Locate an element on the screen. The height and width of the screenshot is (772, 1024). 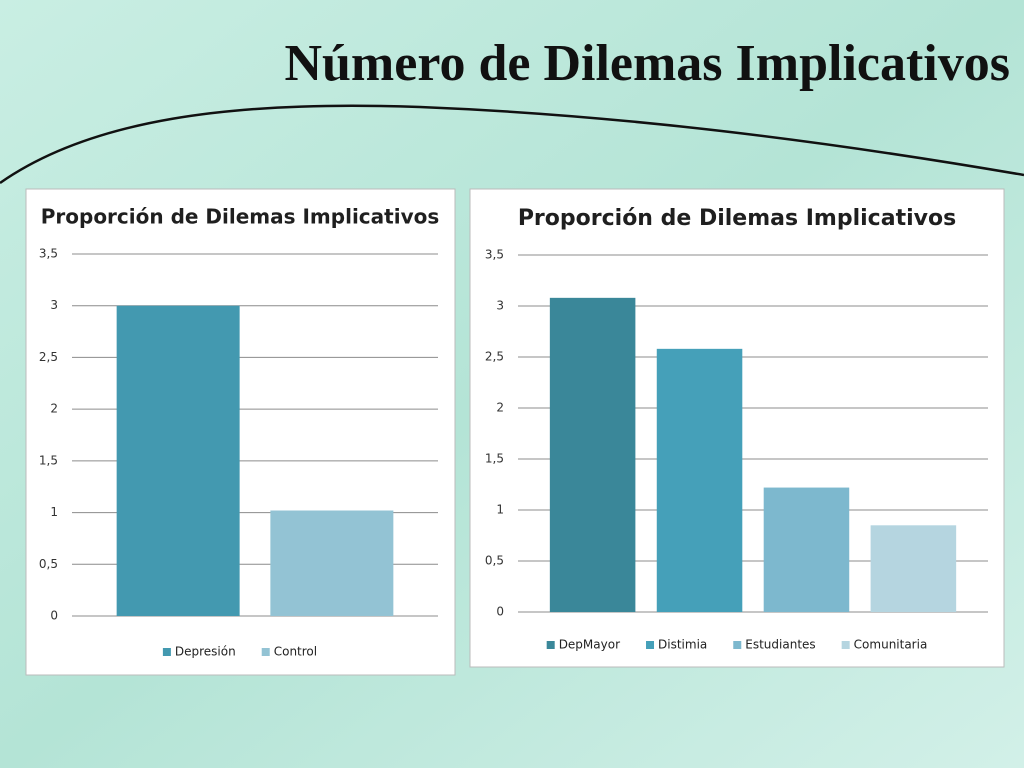
legend-label: Distimia is located at coordinates (682, 645).